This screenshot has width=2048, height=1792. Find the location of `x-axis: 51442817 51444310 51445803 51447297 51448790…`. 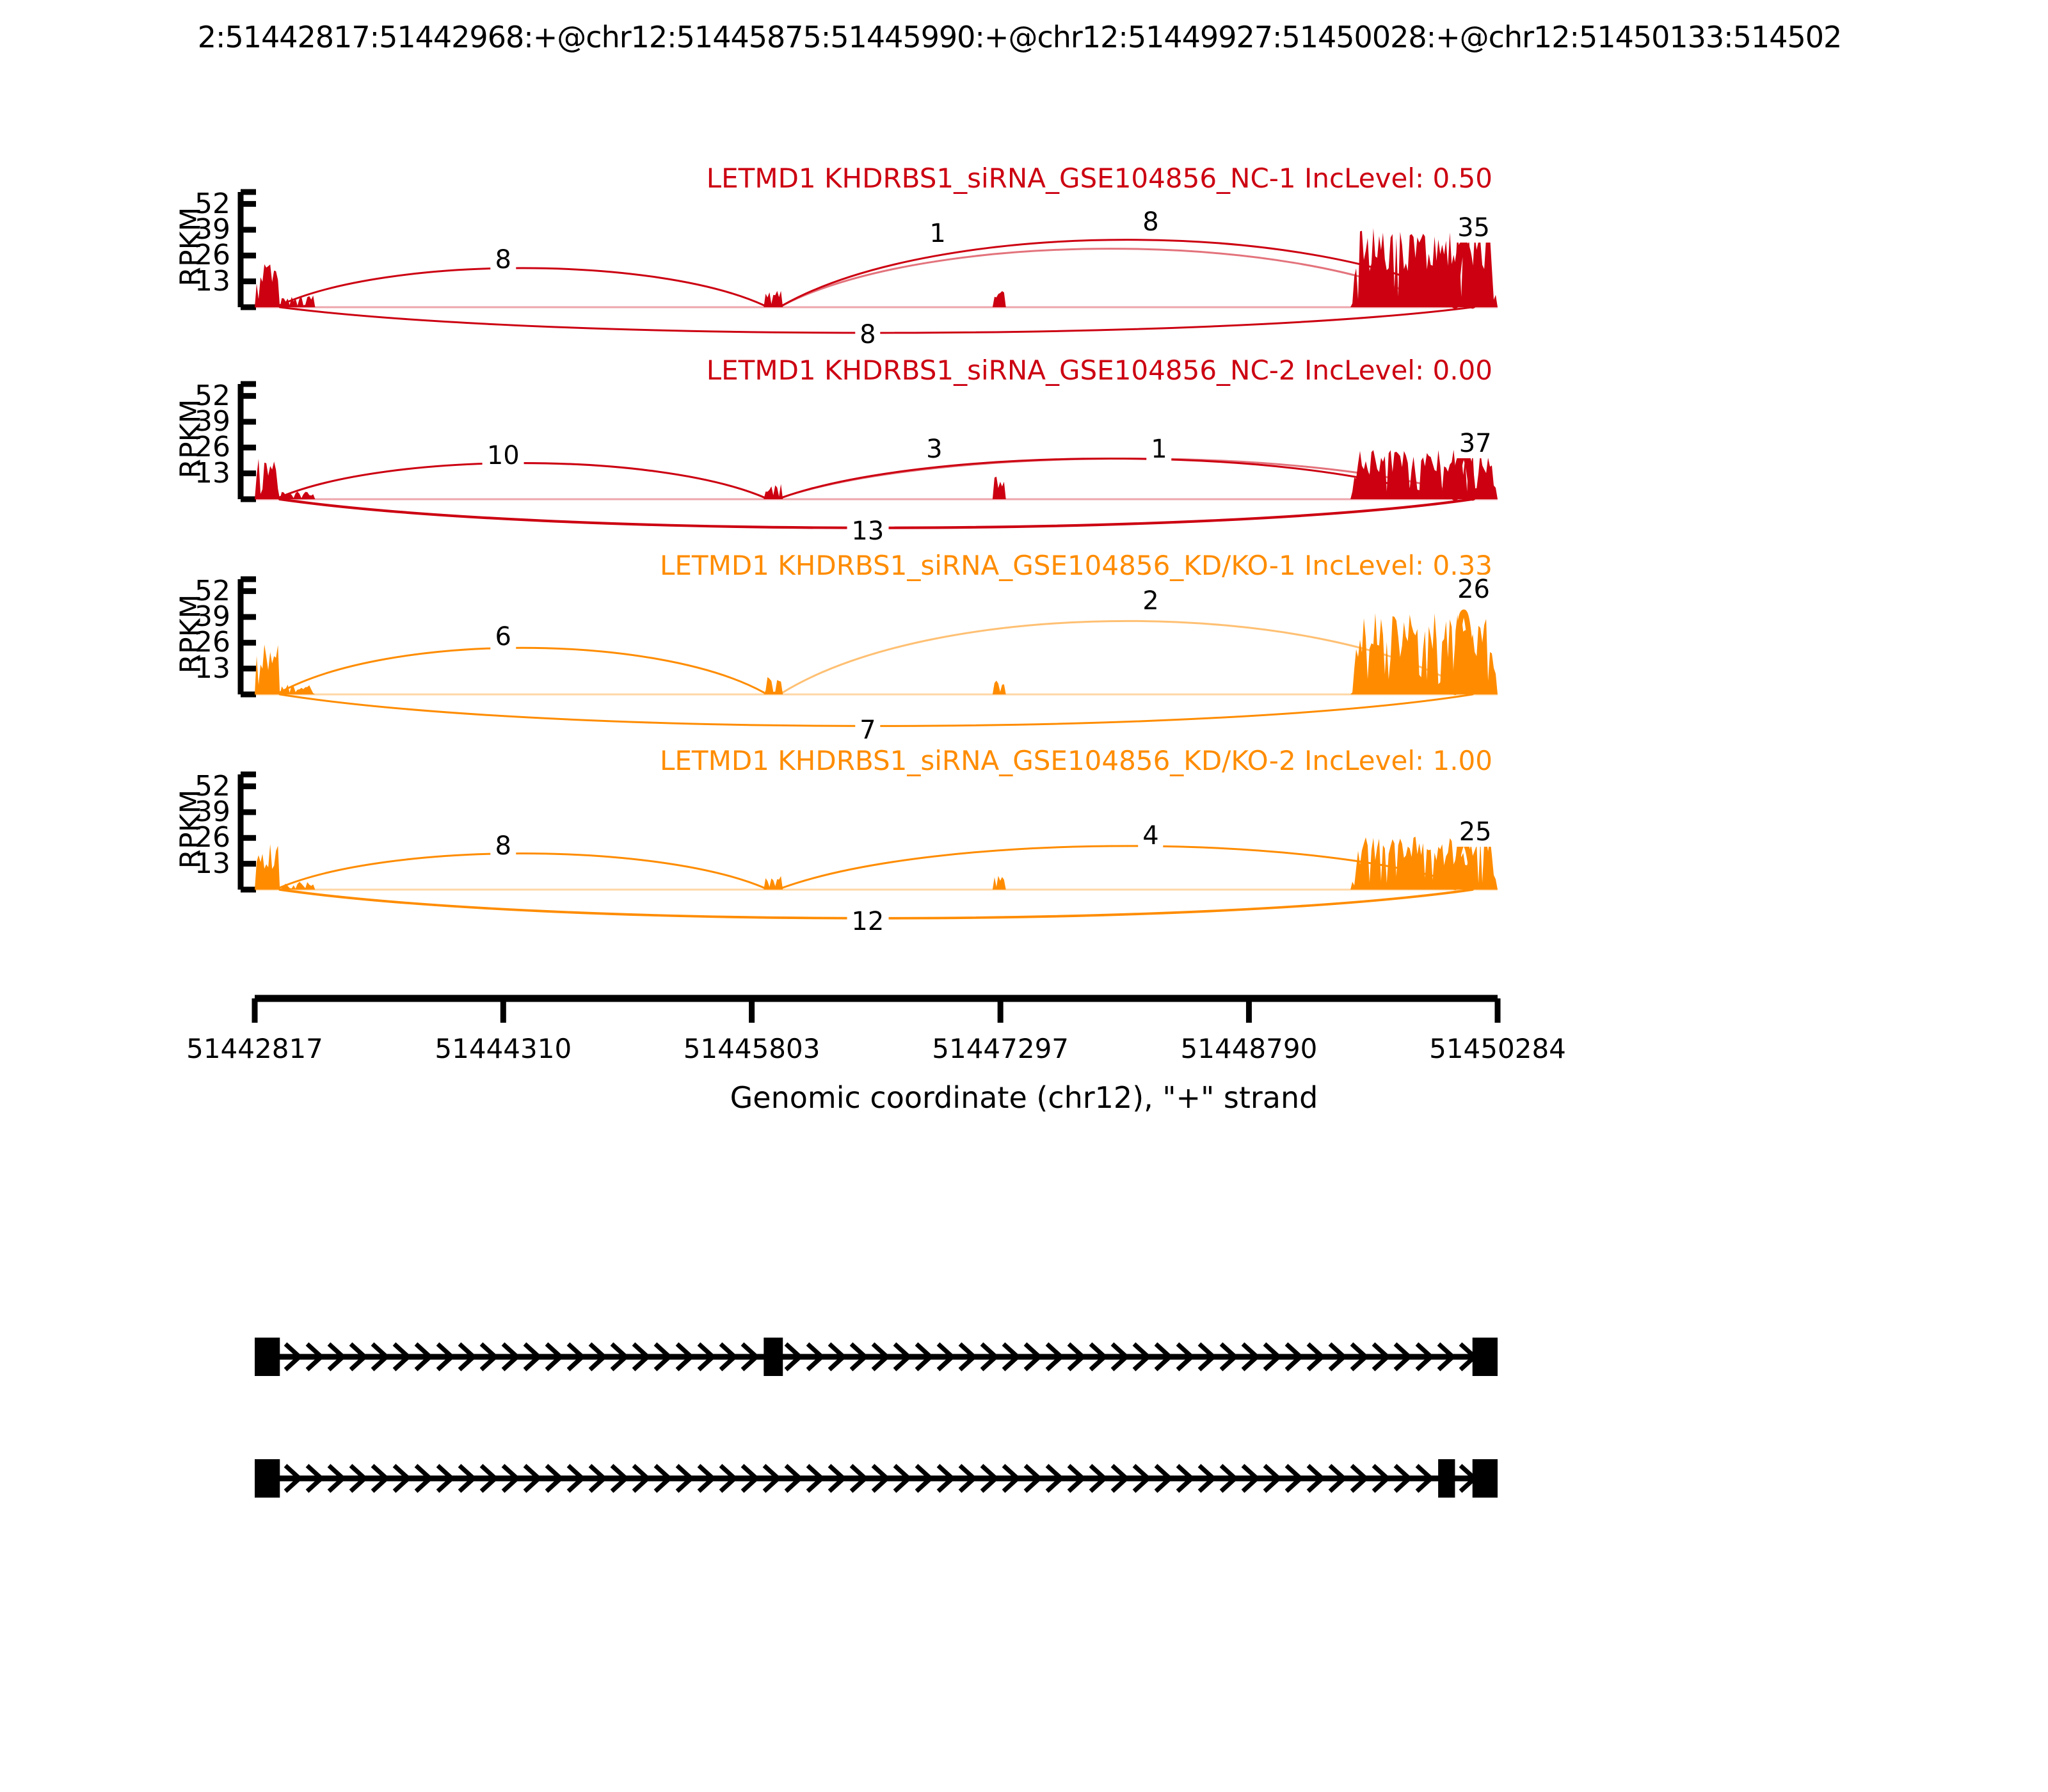

x-axis: 51442817 51444310 51445803 51447297 51448790… is located at coordinates (1024, 1067).